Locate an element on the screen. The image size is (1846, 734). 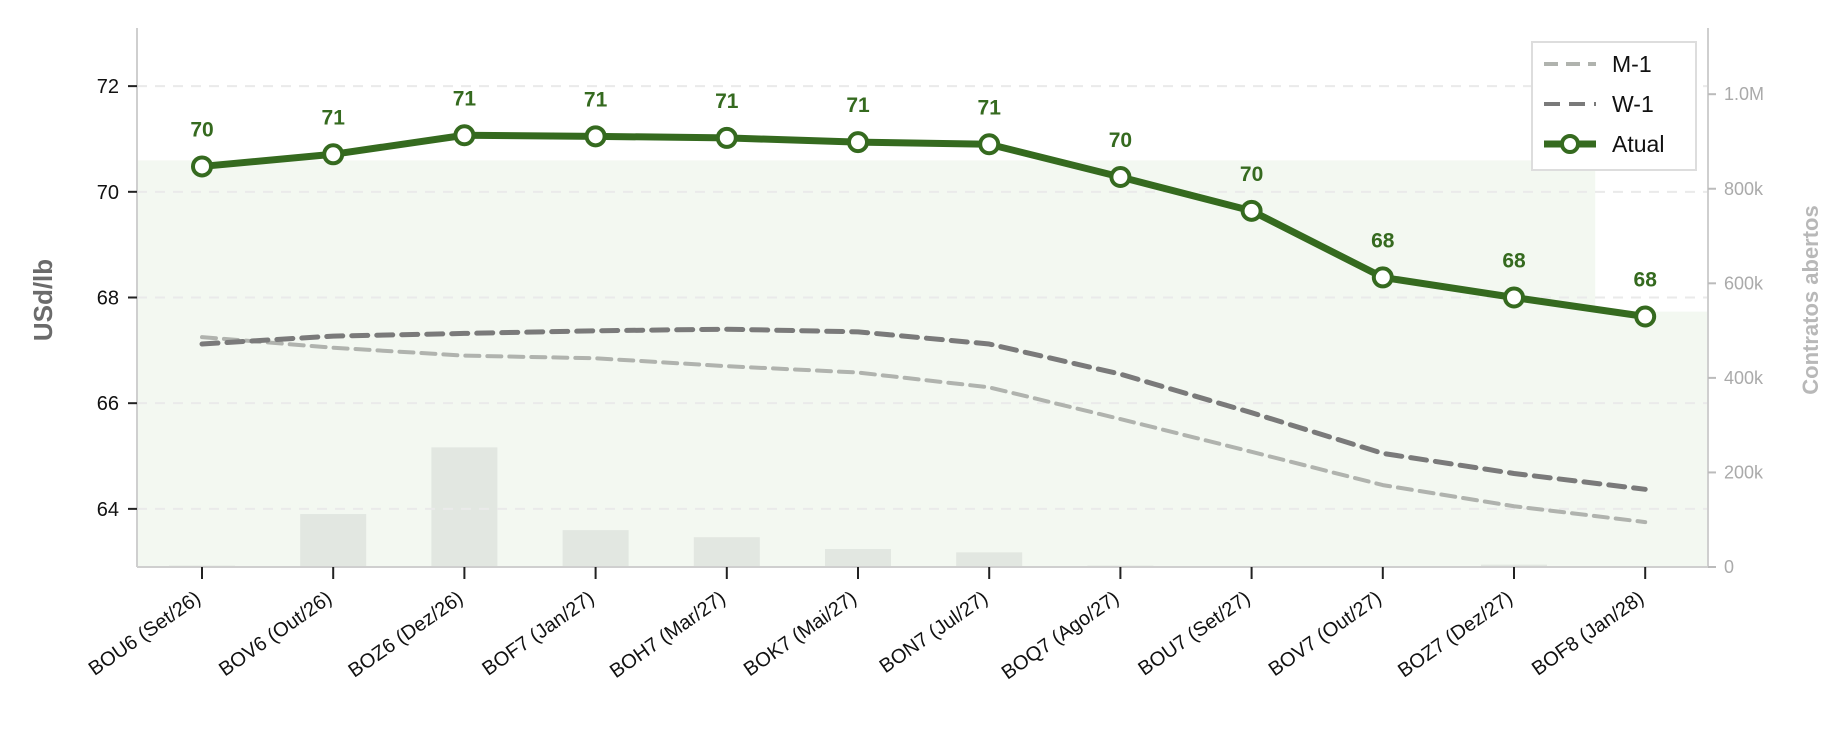
x-tick-label: BOF8 (Jan/28) is located at coordinates (1588, 633).